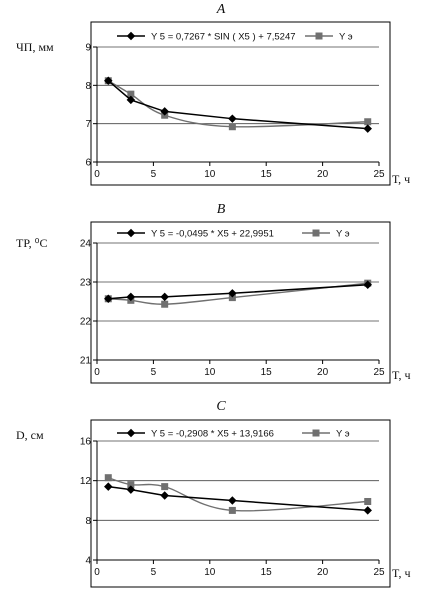  Describe the element at coordinates (88, 561) in the screenshot. I see `y-tick-label: 4` at that location.